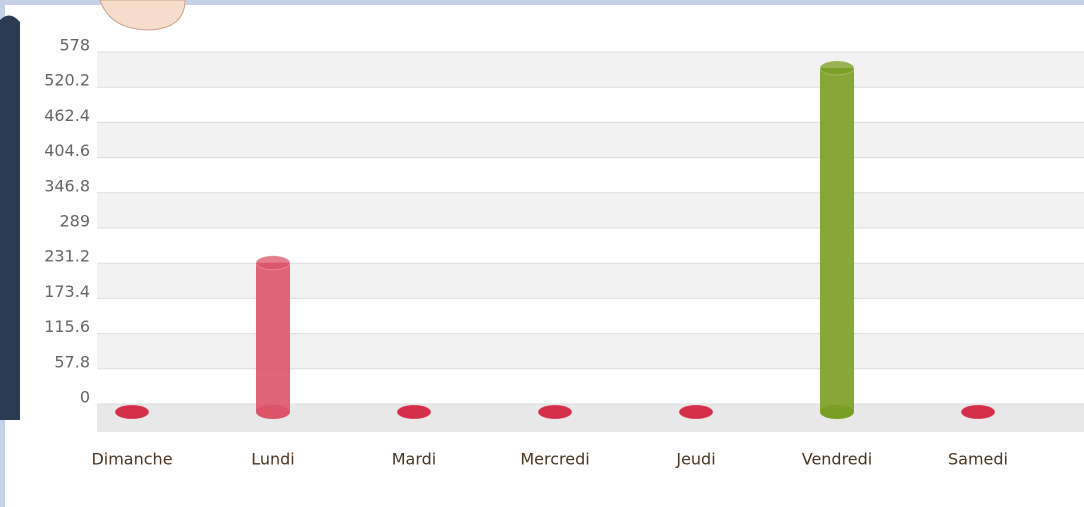 The height and width of the screenshot is (507, 1084). What do you see at coordinates (414, 459) in the screenshot?
I see `x-tick-label: Mardi` at bounding box center [414, 459].